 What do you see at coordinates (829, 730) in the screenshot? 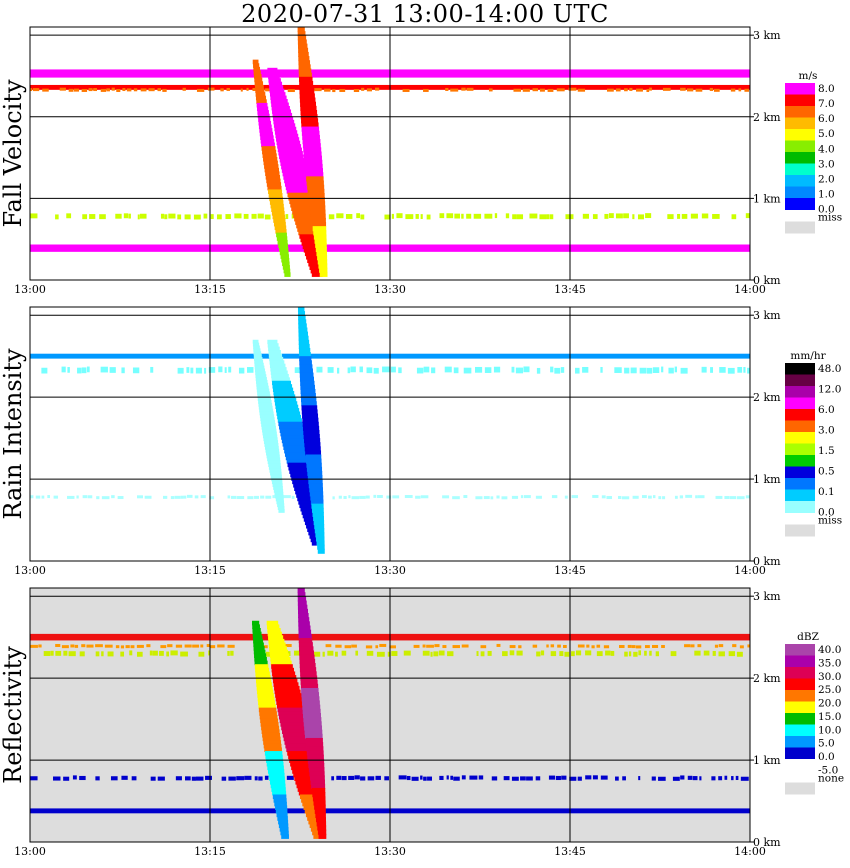
I see `colorbar-label: 10.0` at bounding box center [829, 730].